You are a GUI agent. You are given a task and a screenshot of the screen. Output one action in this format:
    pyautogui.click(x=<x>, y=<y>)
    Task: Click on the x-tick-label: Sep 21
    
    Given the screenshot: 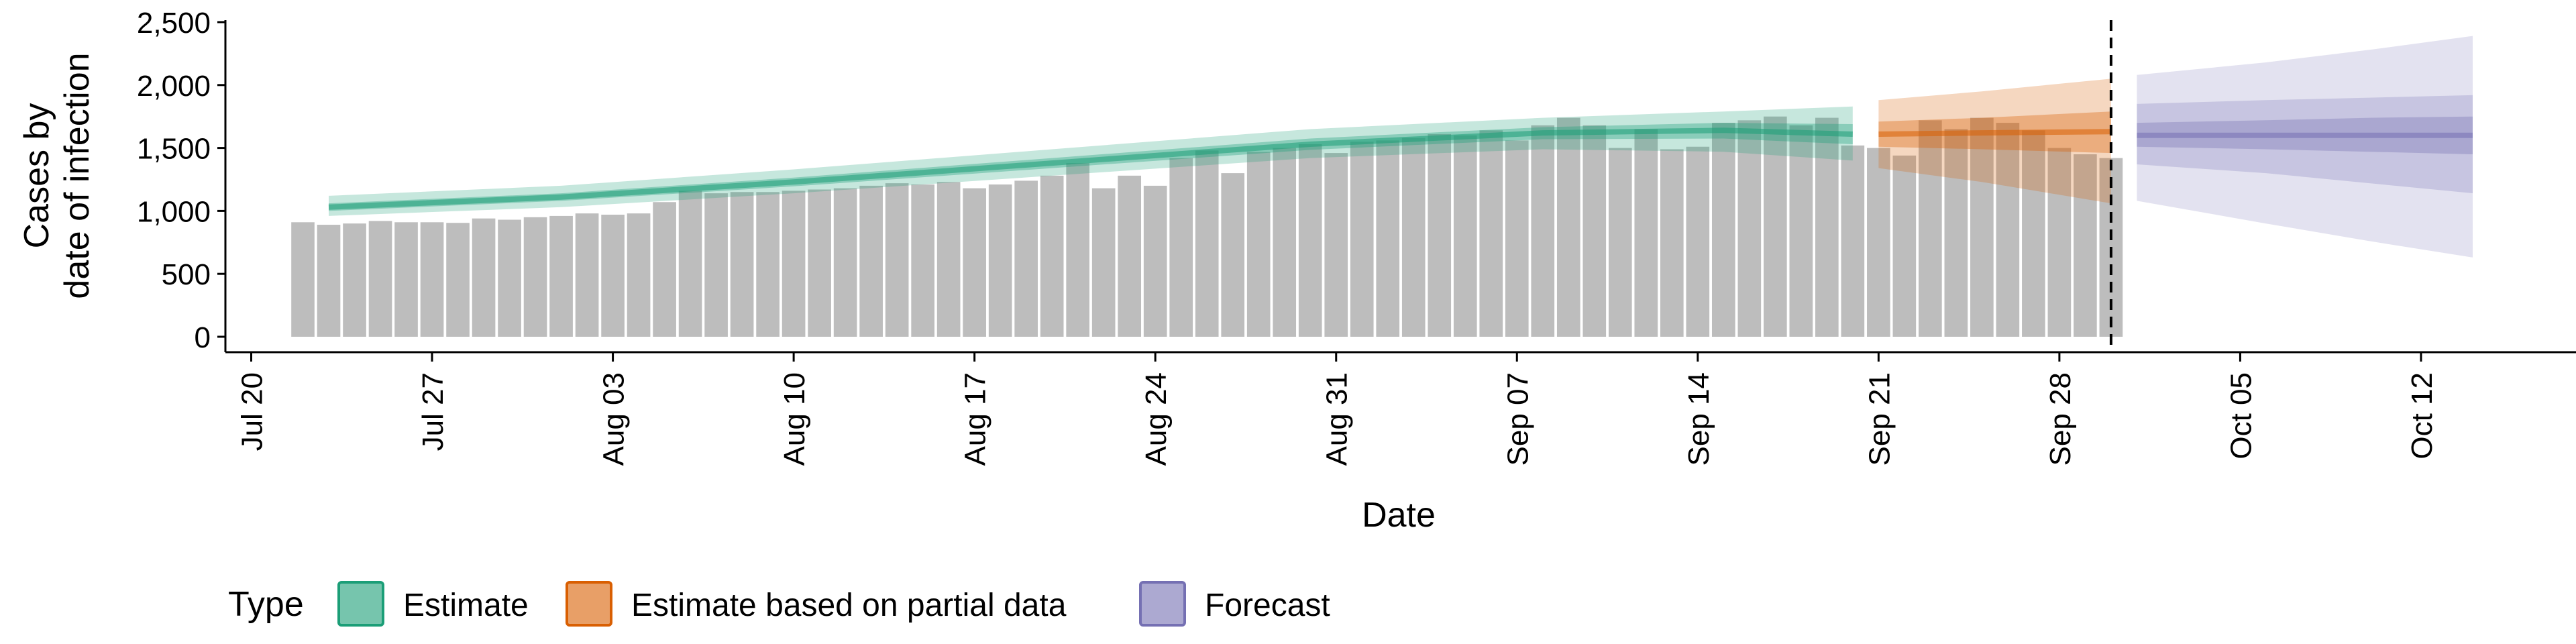 What is the action you would take?
    pyautogui.click(x=1879, y=419)
    